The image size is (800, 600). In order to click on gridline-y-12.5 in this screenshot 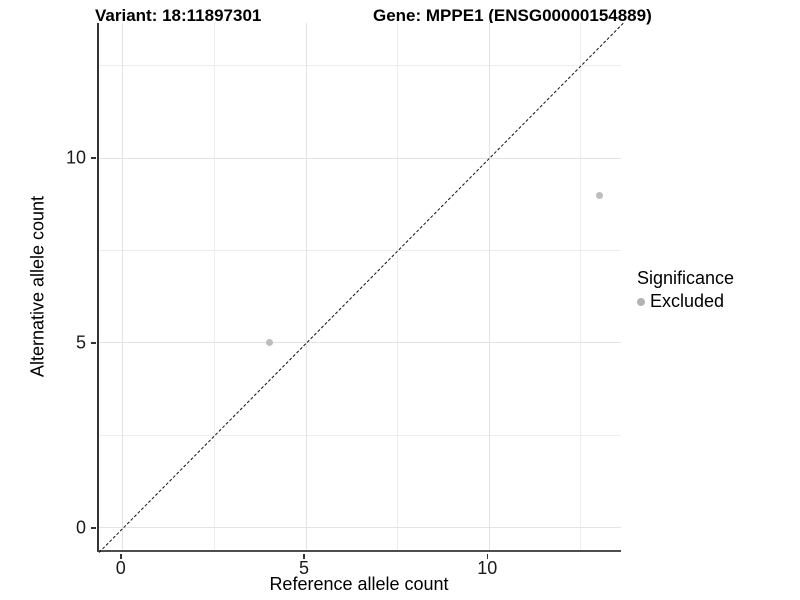, I will do `click(360, 66)`.